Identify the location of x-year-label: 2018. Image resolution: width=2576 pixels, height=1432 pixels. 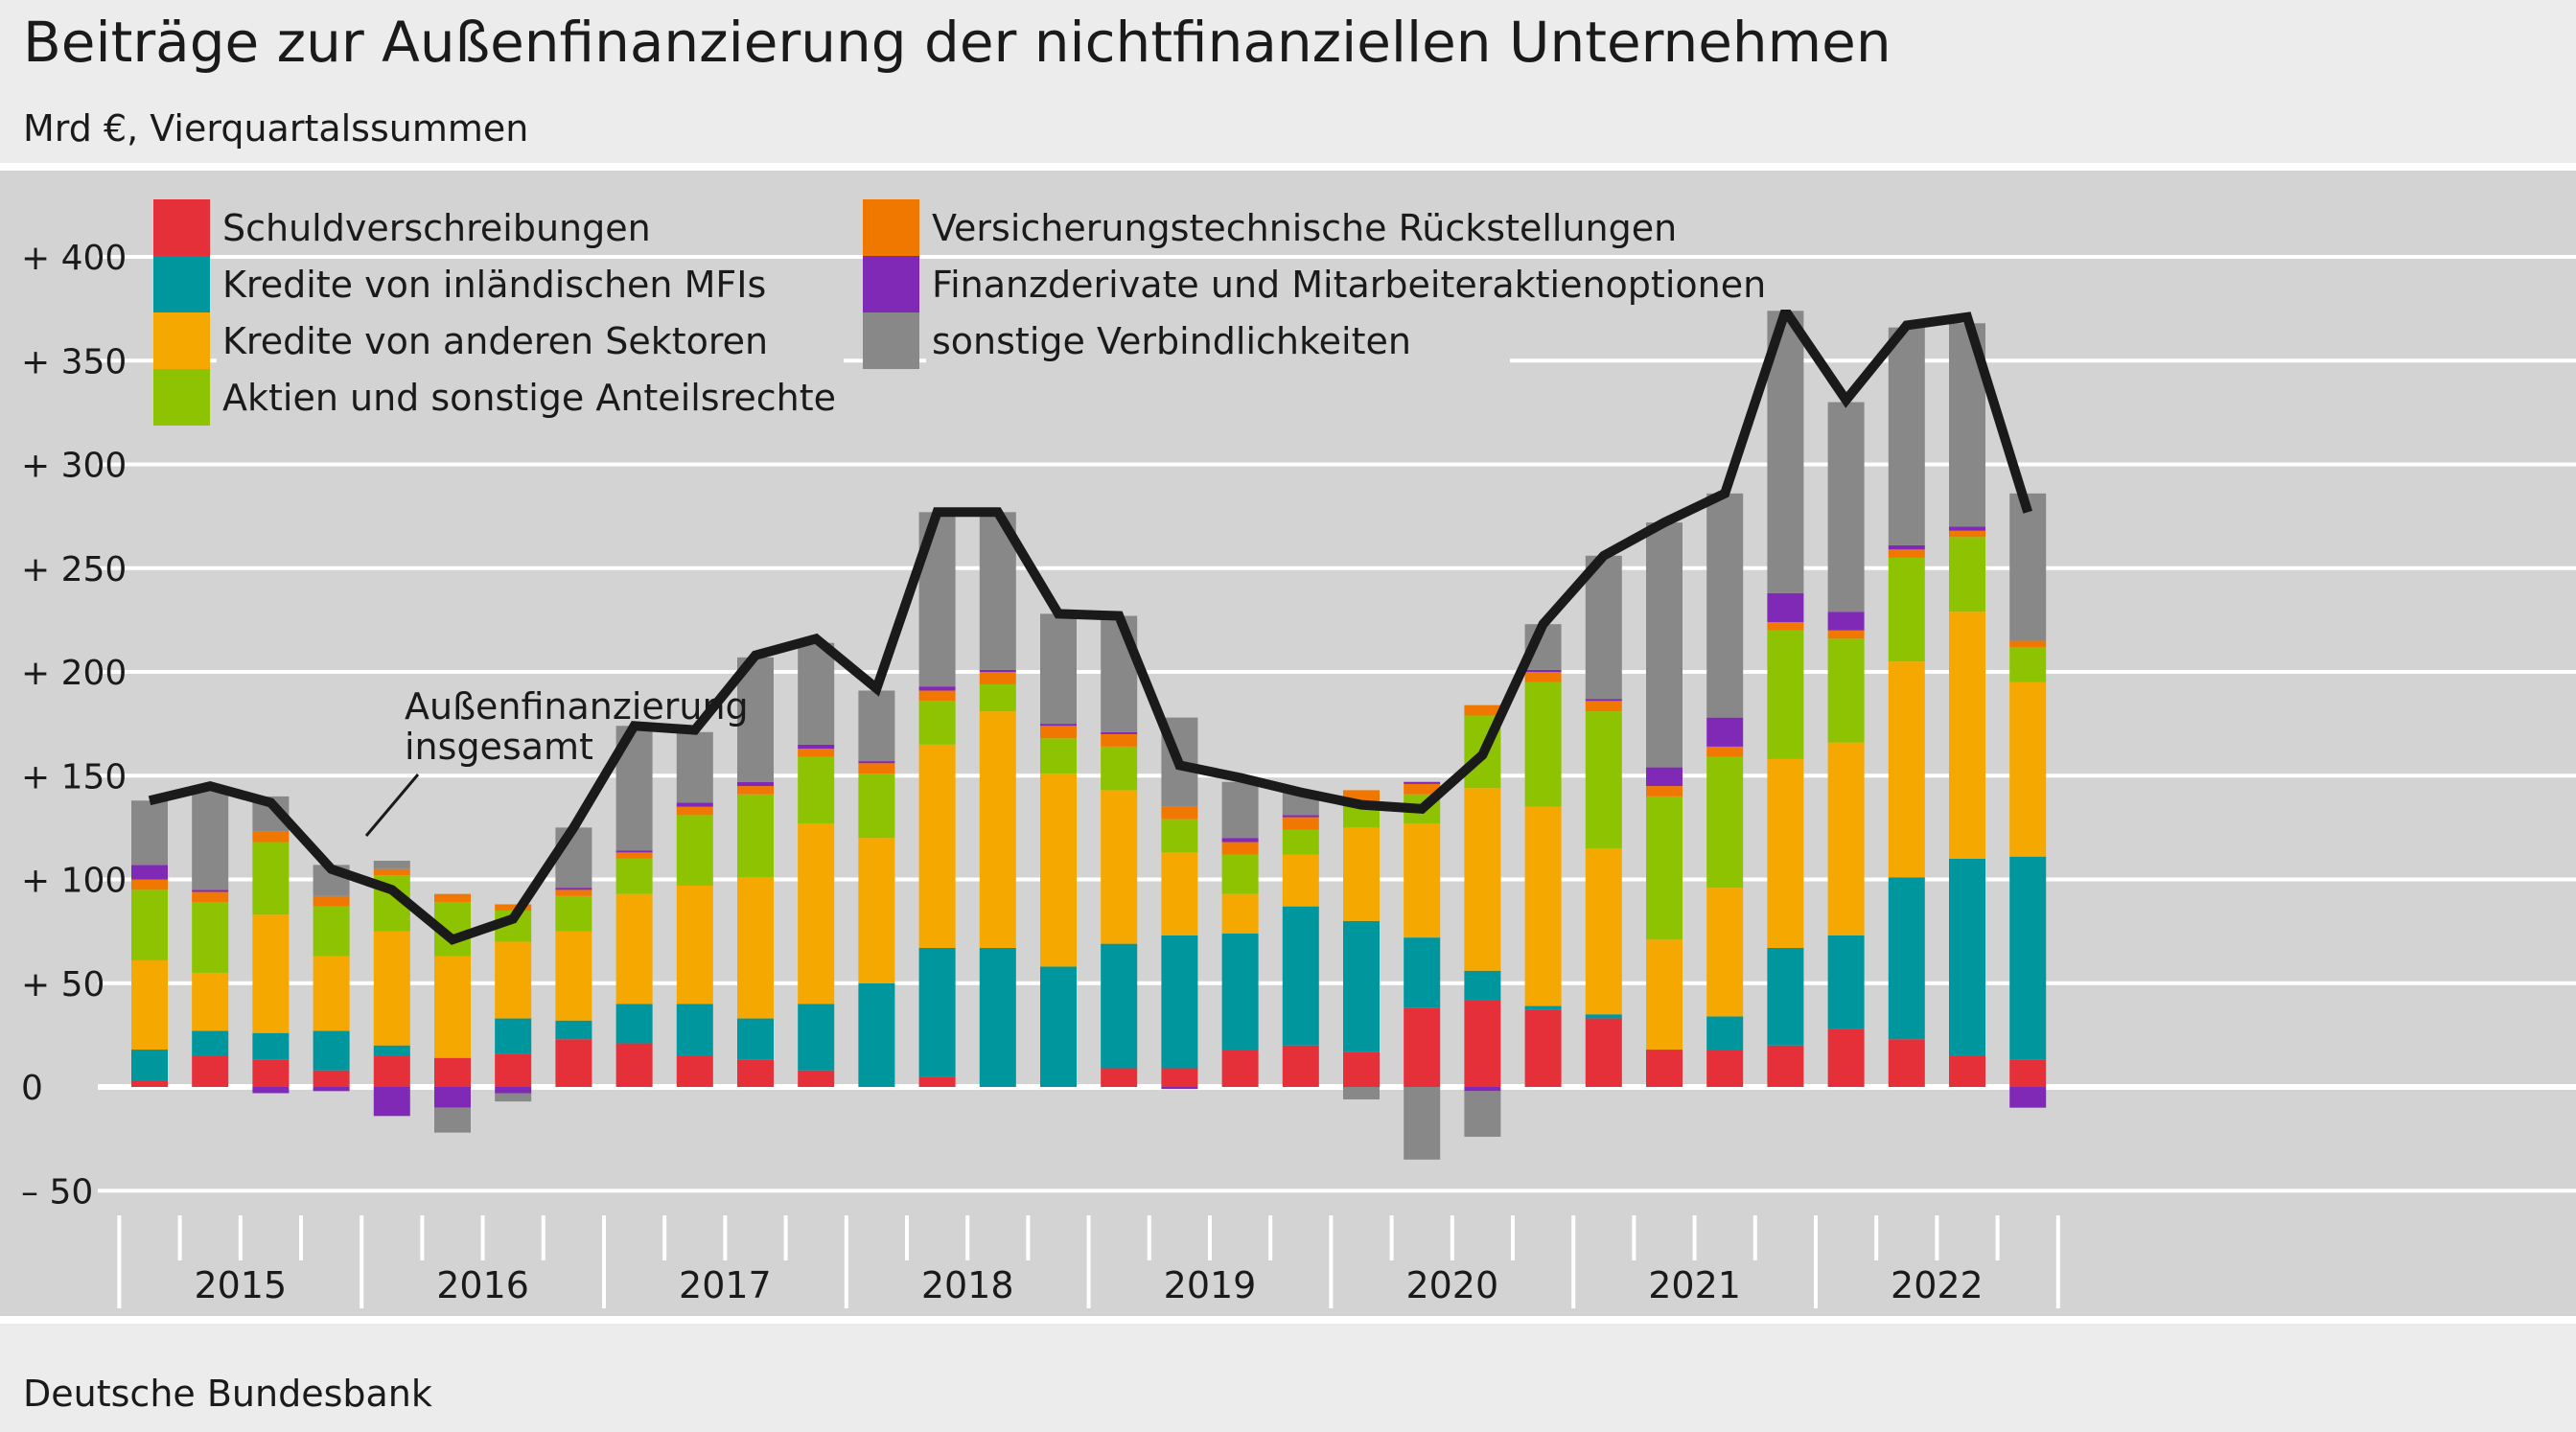
(968, 1285).